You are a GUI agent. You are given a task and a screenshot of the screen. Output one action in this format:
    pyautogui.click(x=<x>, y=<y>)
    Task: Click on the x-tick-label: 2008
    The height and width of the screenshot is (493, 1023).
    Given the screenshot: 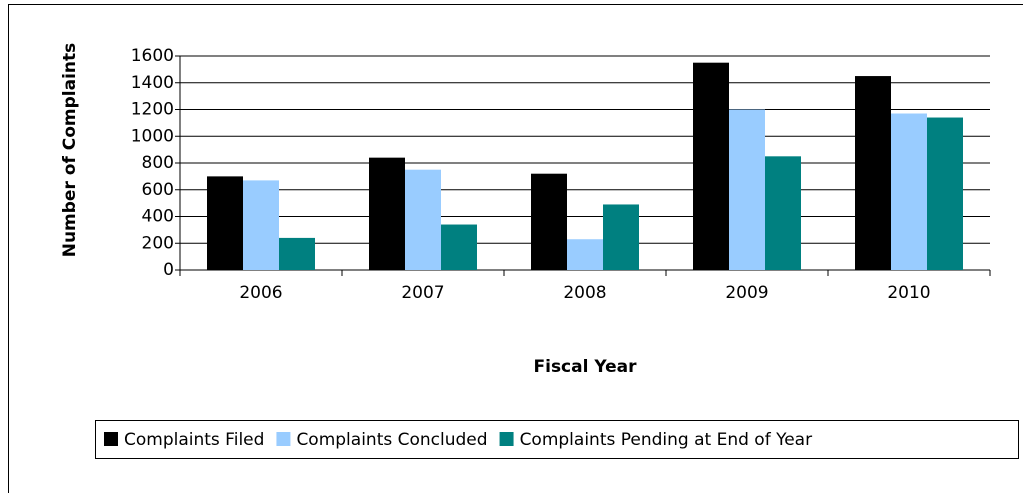 What is the action you would take?
    pyautogui.click(x=584, y=293)
    